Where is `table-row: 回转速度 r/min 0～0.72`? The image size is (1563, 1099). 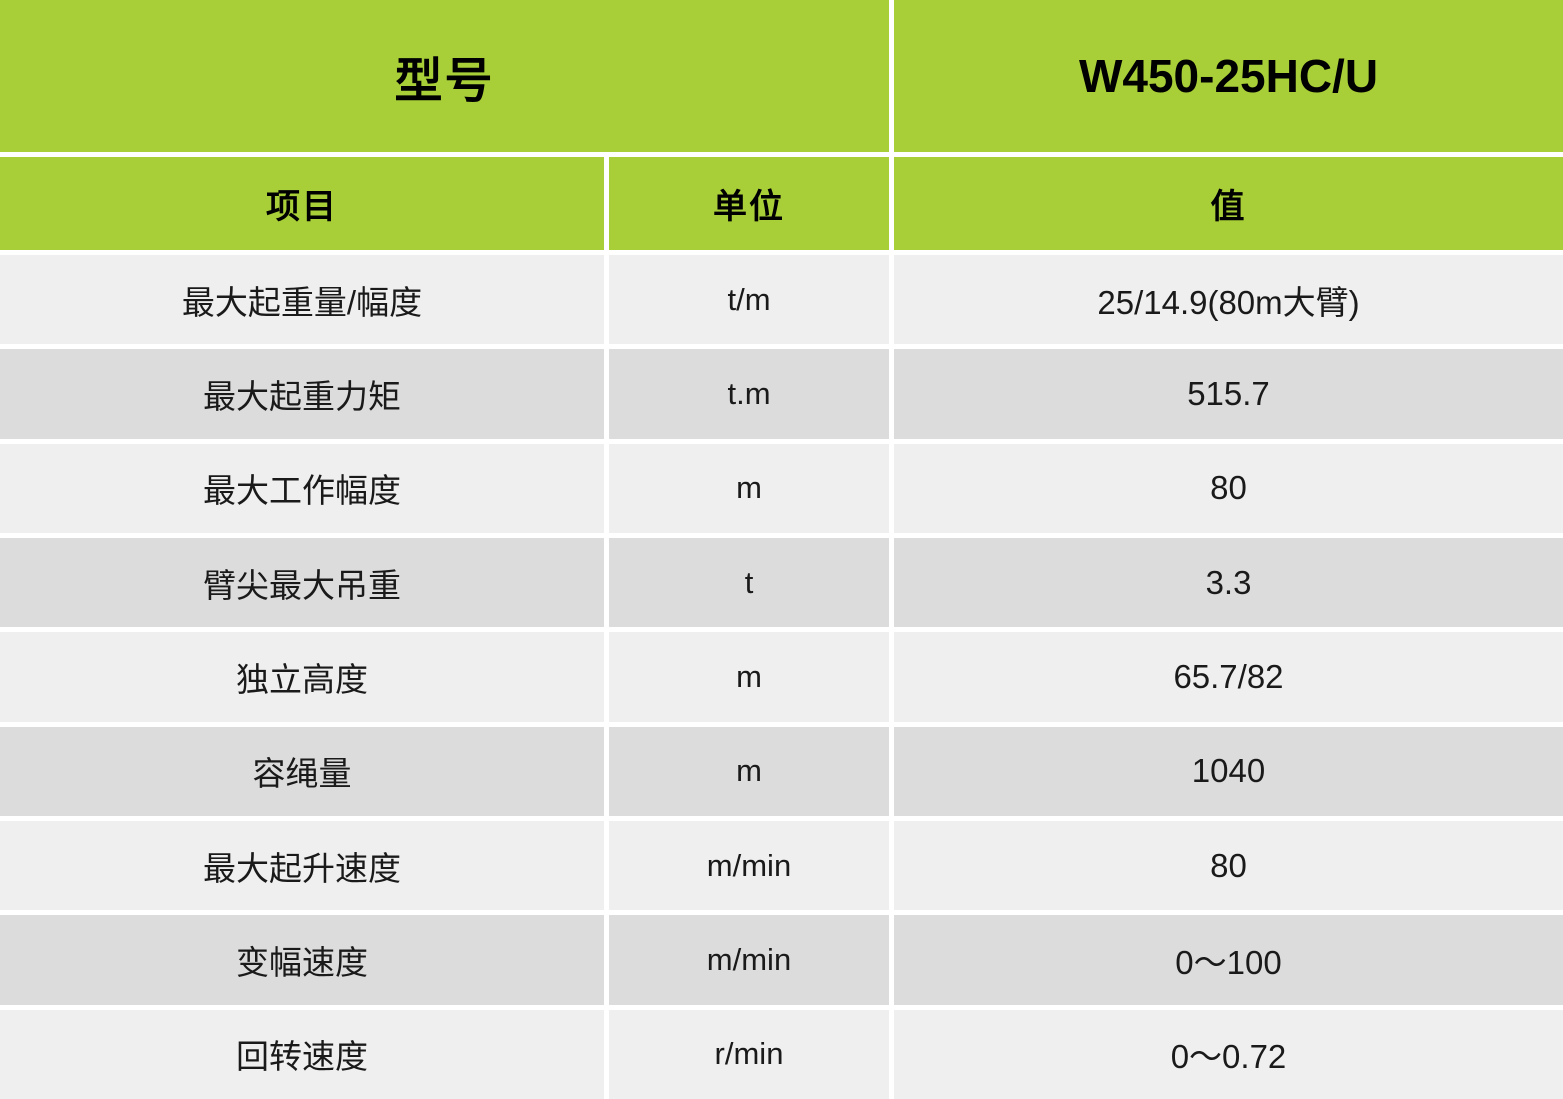
table-row: 回转速度 r/min 0～0.72 is located at coordinates (781, 1054).